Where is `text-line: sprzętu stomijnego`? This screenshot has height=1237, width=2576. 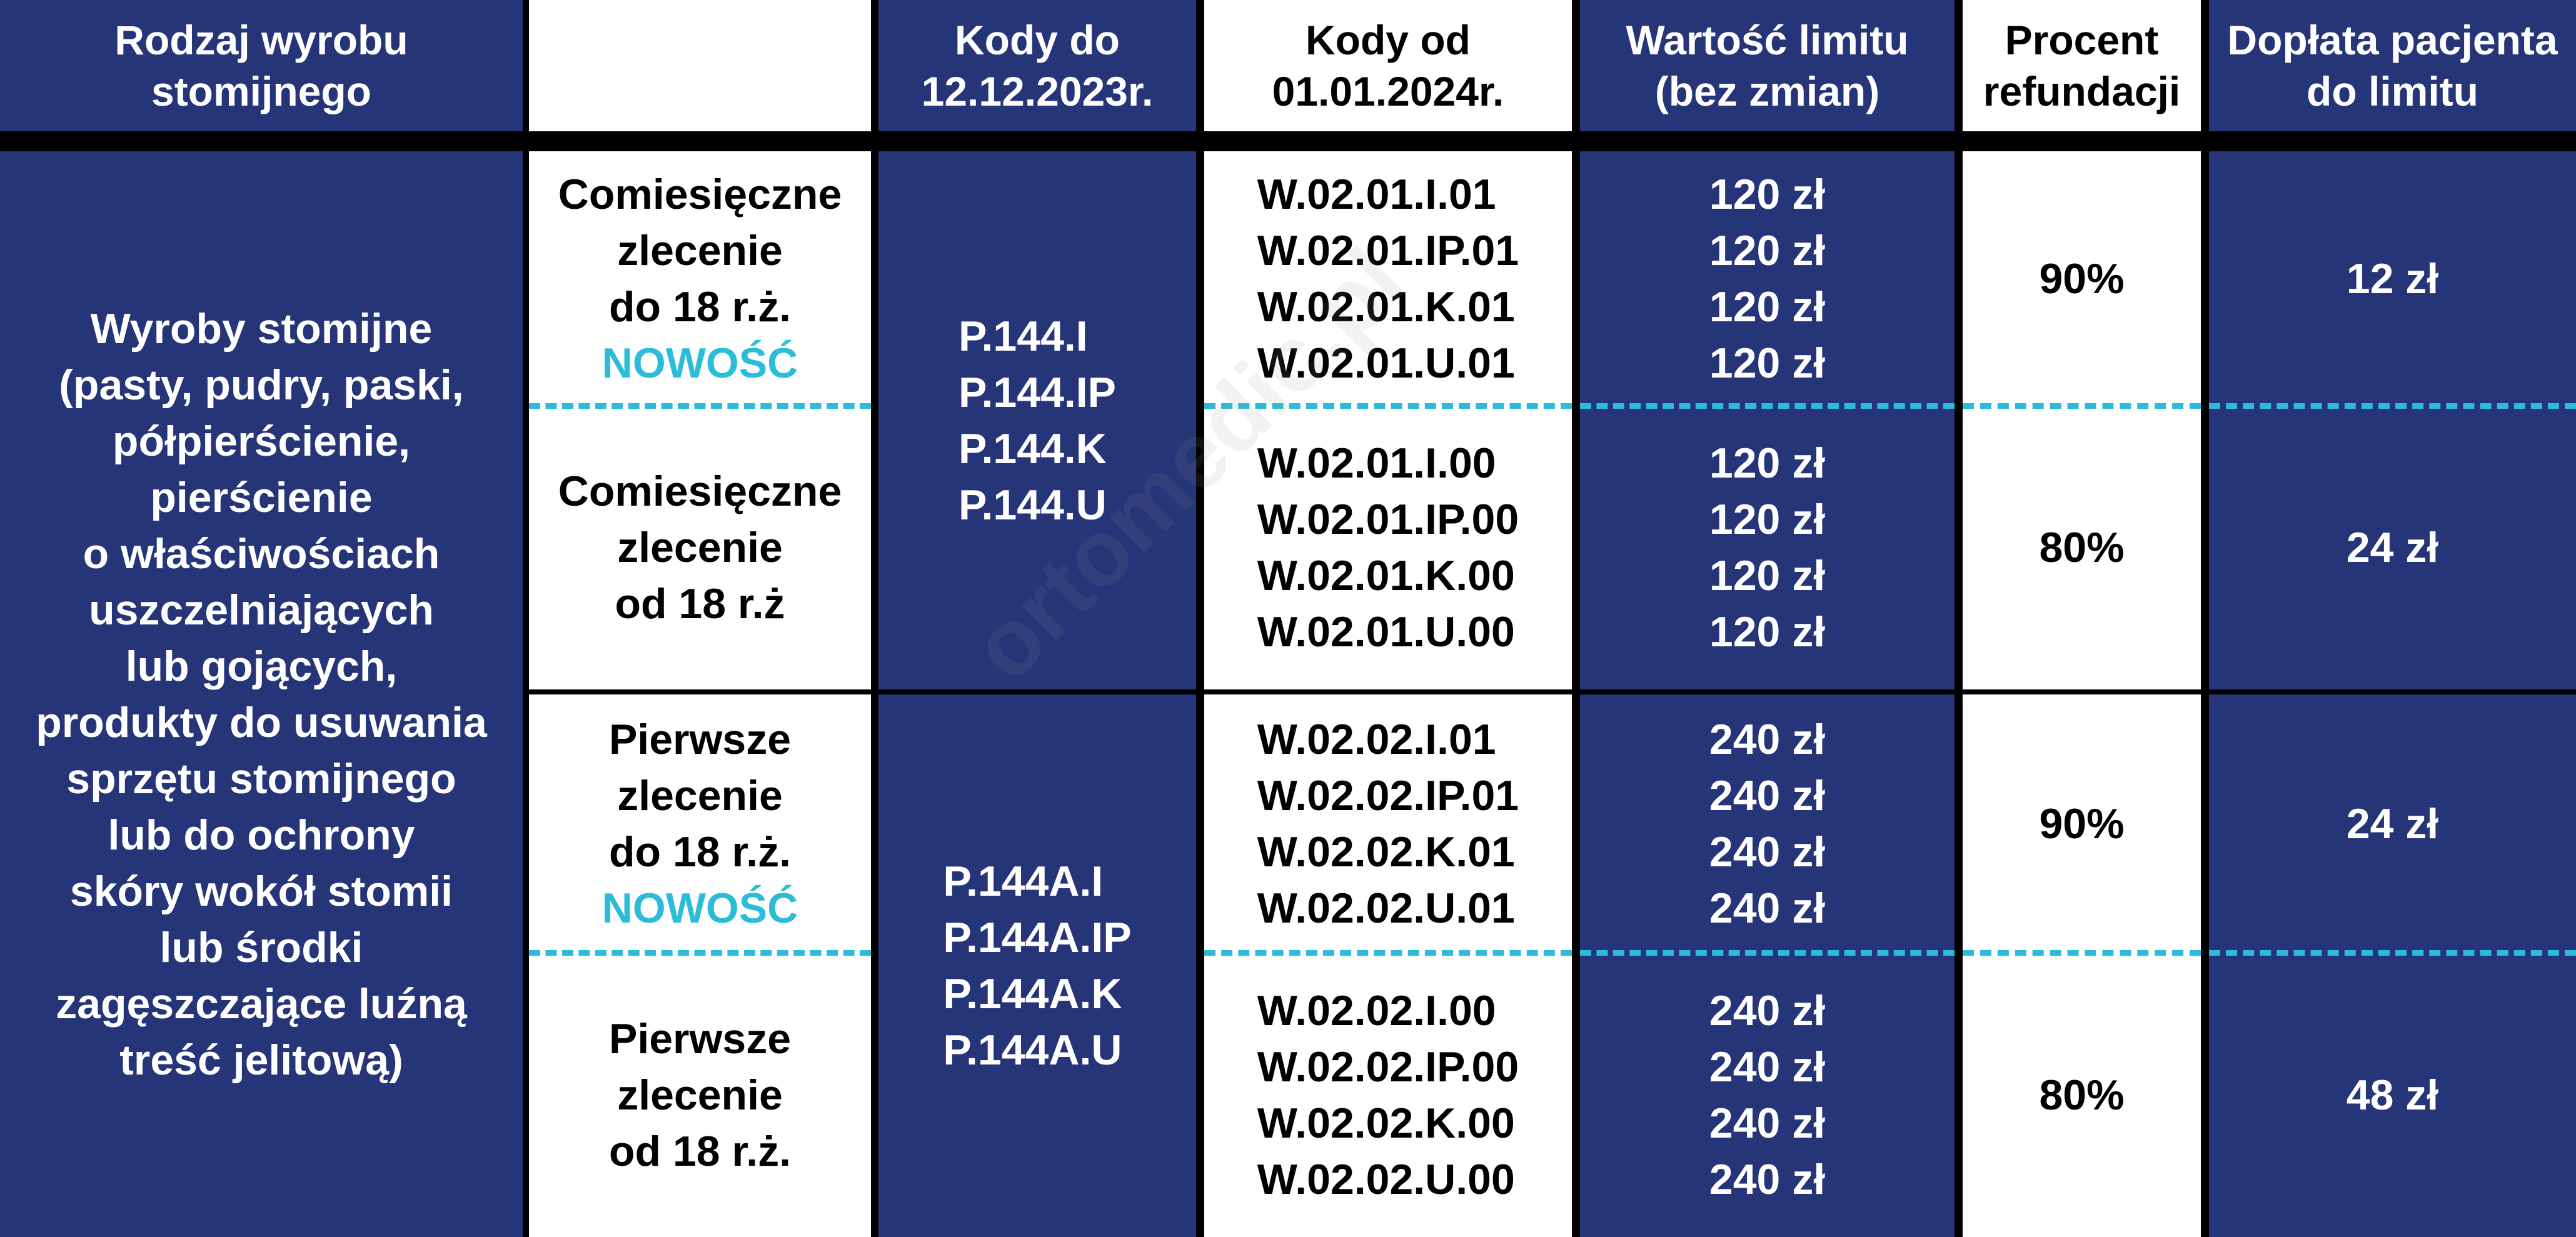
text-line: sprzętu stomijnego is located at coordinates (261, 778).